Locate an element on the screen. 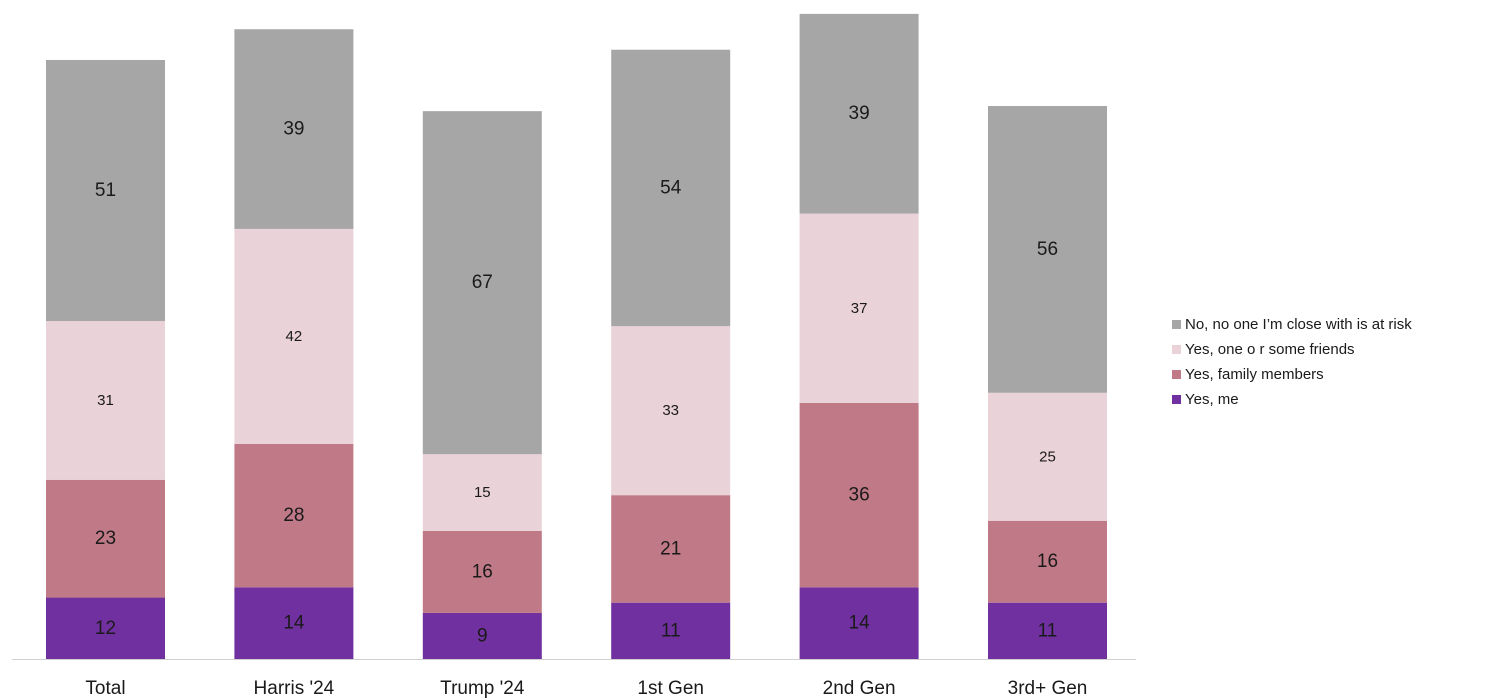 This screenshot has width=1497, height=700. bar-segment-harris-24-no-no-one-i-m-close-with-is-at-risk is located at coordinates (294, 129).